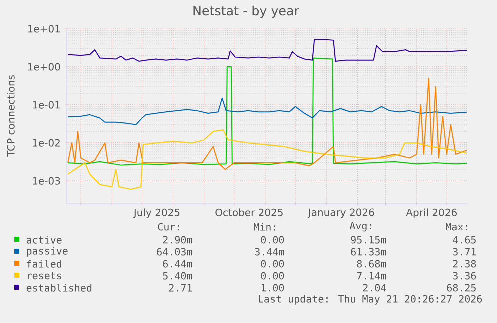 This screenshot has height=323, width=497. Describe the element at coordinates (368, 240) in the screenshot. I see `text: 95.15m` at that location.